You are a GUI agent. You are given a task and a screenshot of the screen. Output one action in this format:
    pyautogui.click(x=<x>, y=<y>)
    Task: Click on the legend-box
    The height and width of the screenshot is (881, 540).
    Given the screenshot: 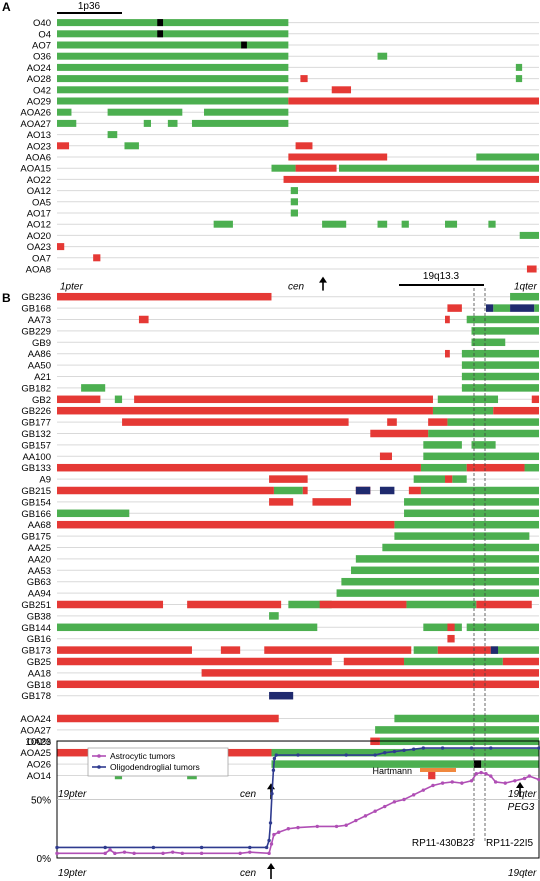 What is the action you would take?
    pyautogui.click(x=158, y=762)
    